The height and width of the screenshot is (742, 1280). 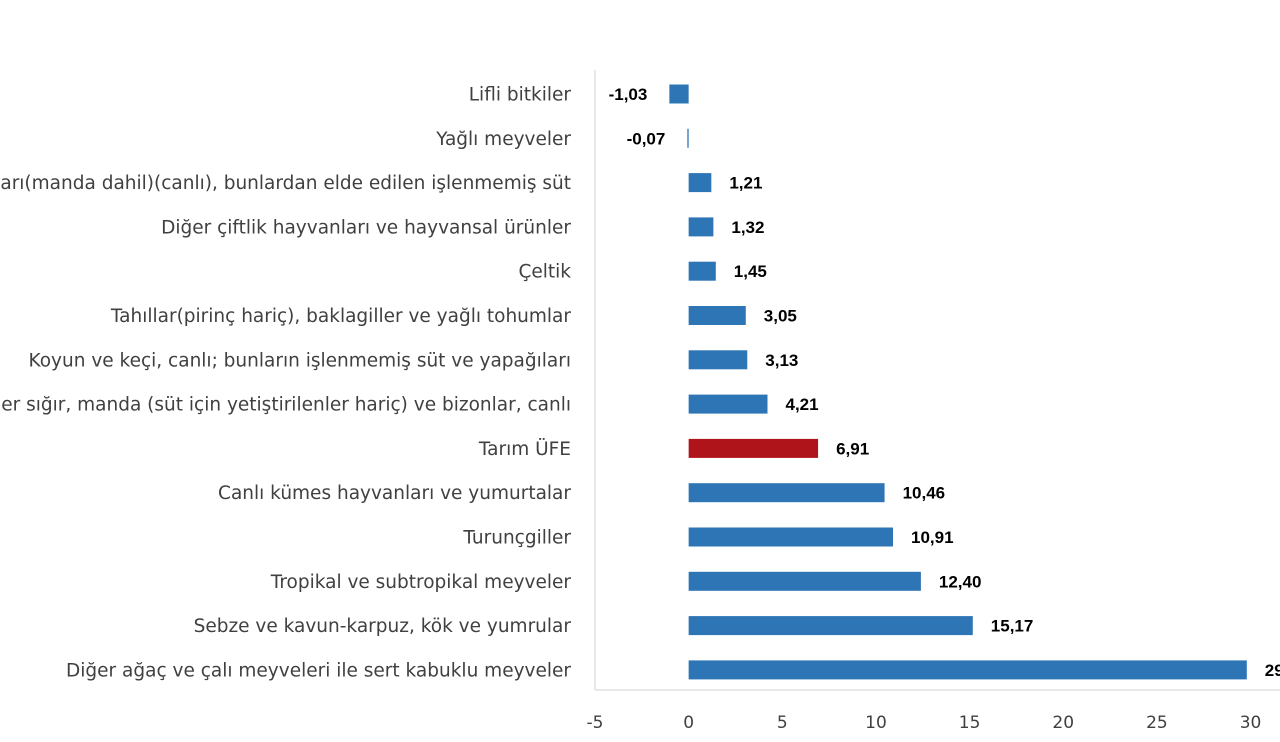 What do you see at coordinates (1157, 723) in the screenshot?
I see `x-tick-label: 25` at bounding box center [1157, 723].